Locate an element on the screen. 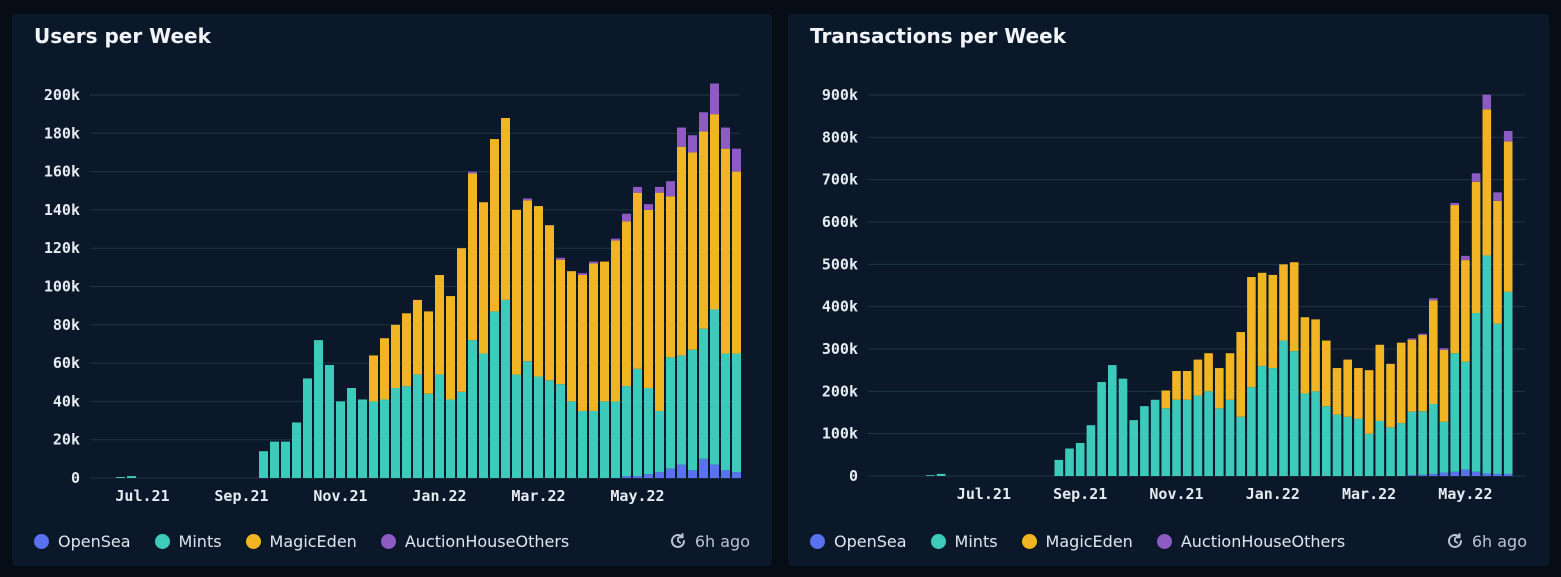 This screenshot has width=1561, height=577. legend-item-magiceden: MagicEden is located at coordinates (301, 541).